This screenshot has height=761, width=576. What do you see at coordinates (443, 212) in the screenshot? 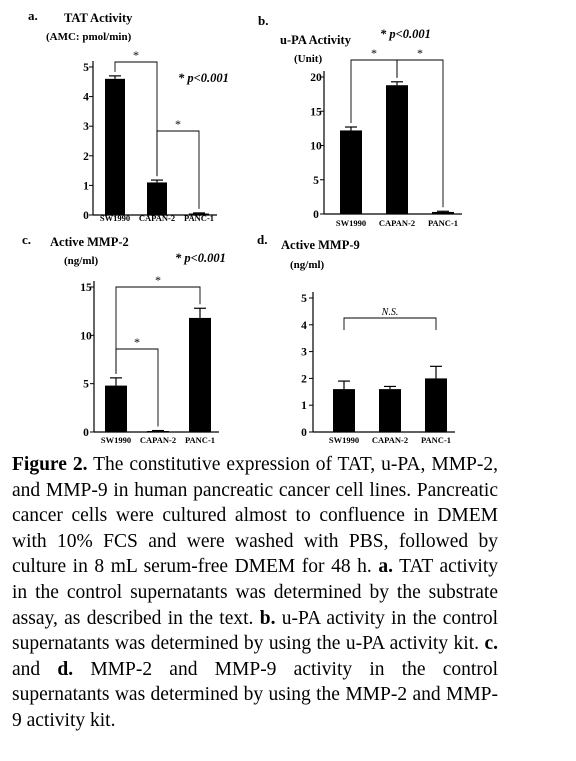
I see `panel-b-bar-panc1` at bounding box center [443, 212].